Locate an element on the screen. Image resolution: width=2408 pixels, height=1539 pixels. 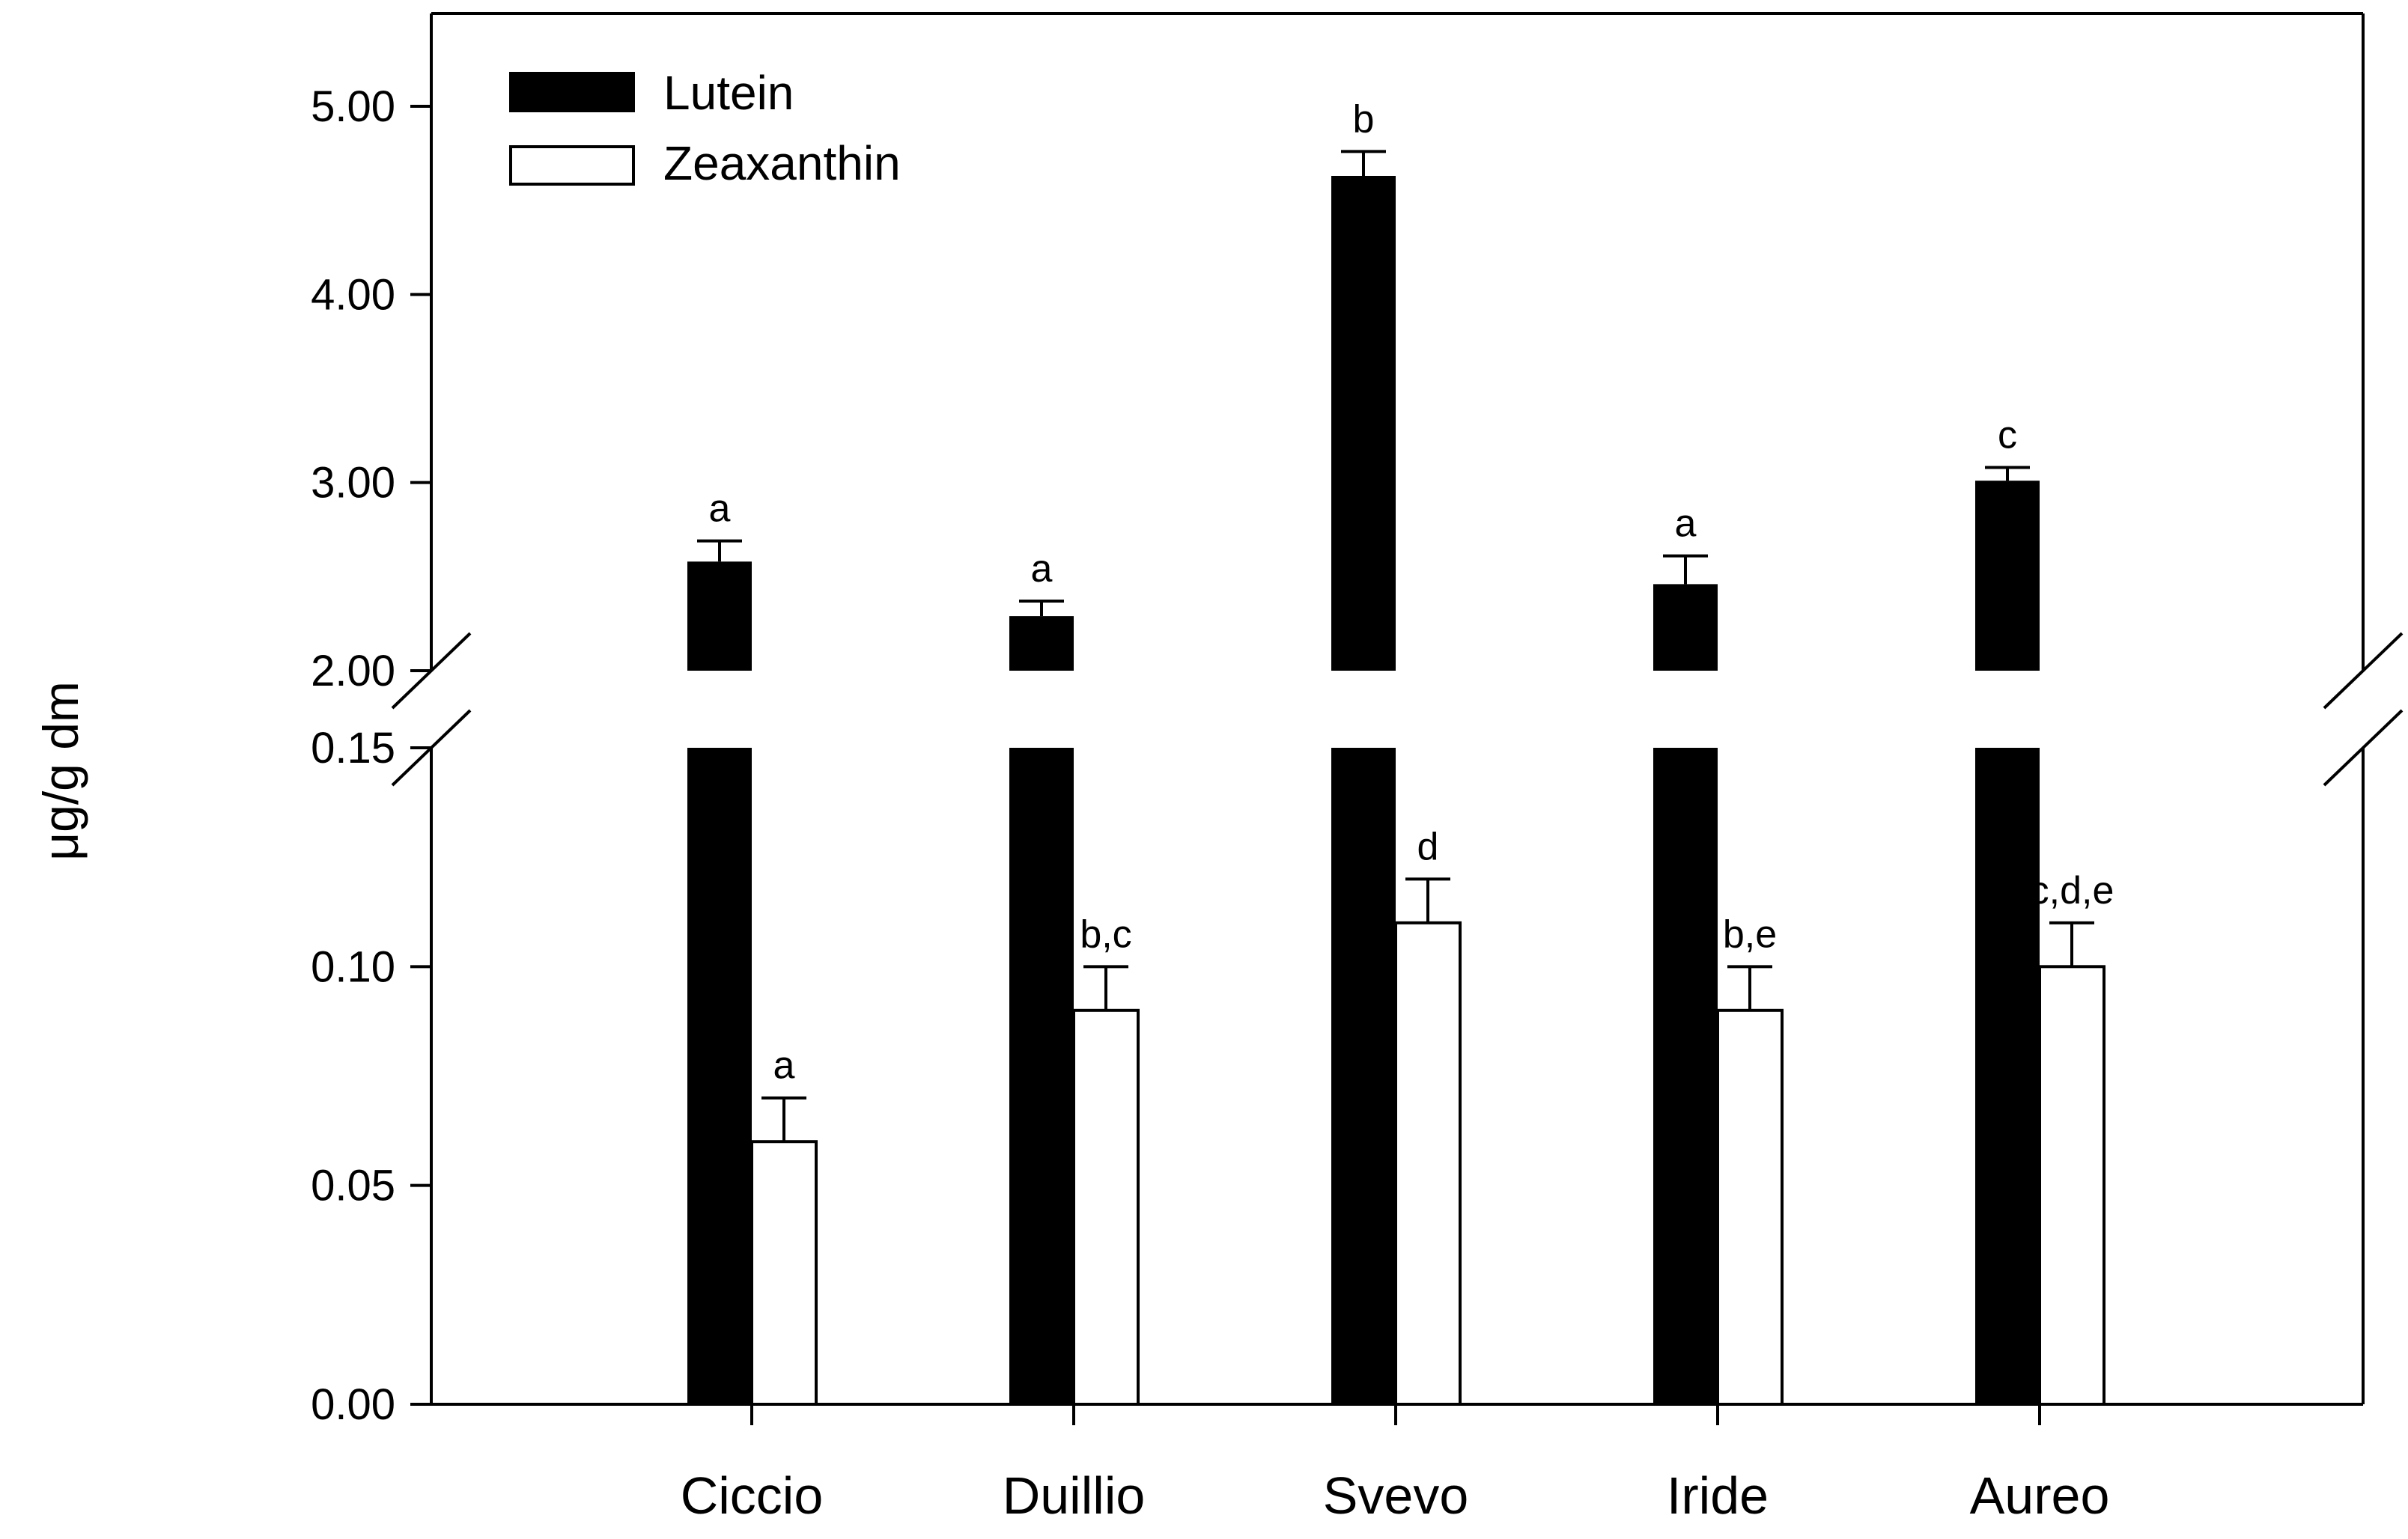
y-tick-label: 4.00 is located at coordinates (353, 294).